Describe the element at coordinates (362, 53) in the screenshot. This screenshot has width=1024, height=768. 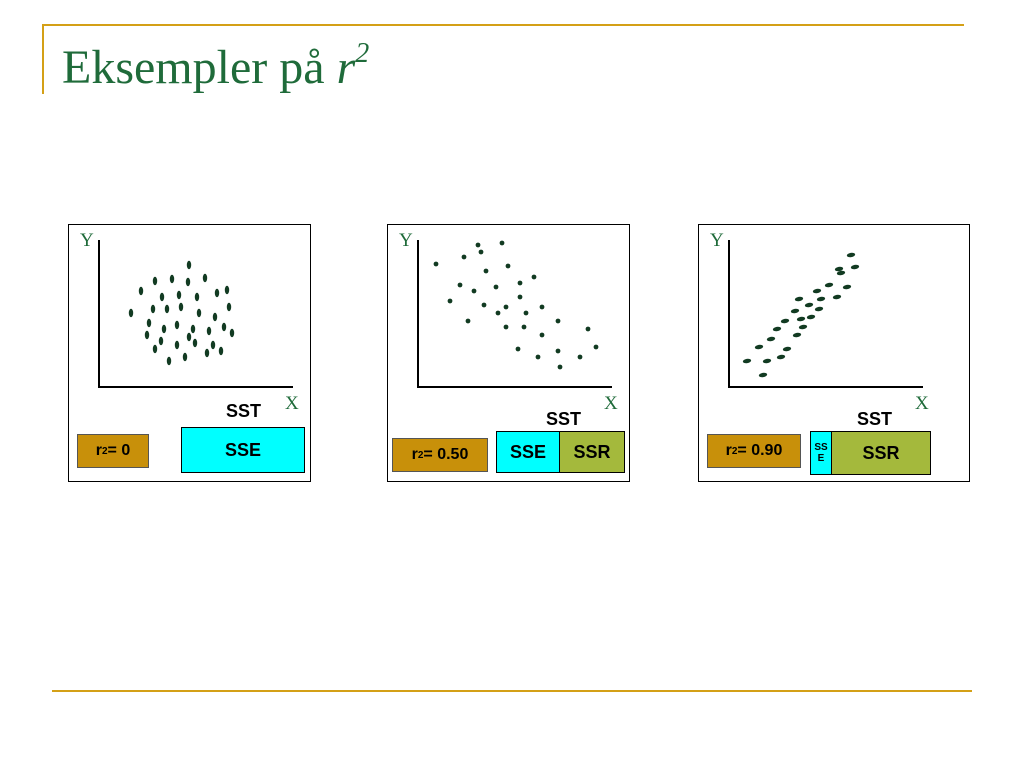
I see `title-exponent: 2` at that location.